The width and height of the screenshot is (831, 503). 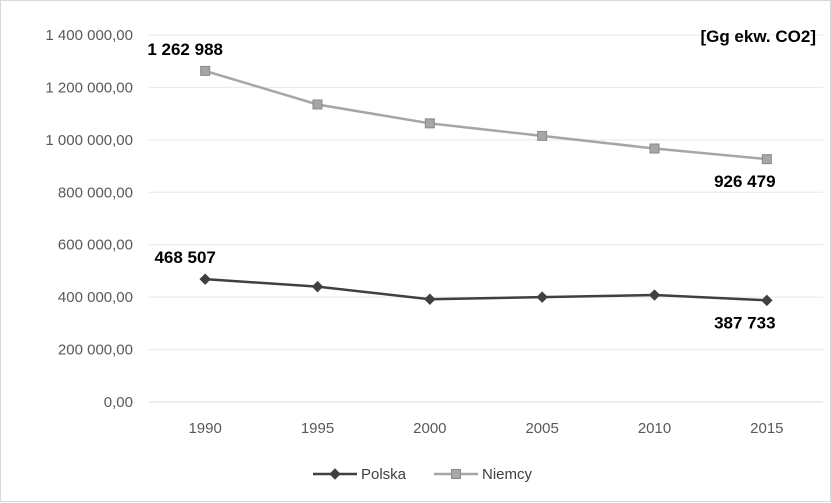 What do you see at coordinates (89, 140) in the screenshot?
I see `y-tick-label: 1 000 000,00` at bounding box center [89, 140].